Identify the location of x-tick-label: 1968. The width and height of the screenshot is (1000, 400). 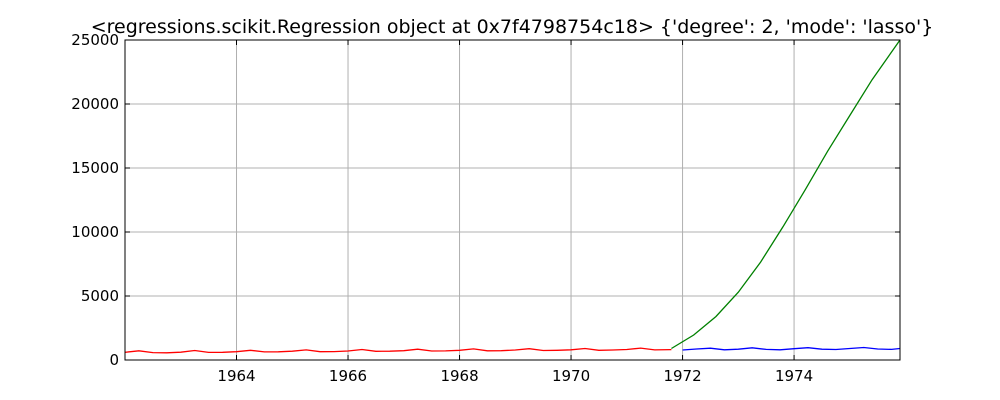
(459, 376).